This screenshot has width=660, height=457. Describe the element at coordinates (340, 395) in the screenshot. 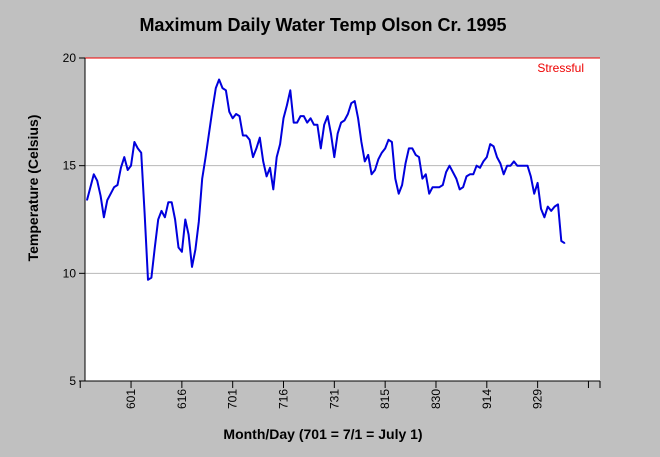

I see `x-ticks: 601 616 701 716 731 815 830 914 929` at that location.